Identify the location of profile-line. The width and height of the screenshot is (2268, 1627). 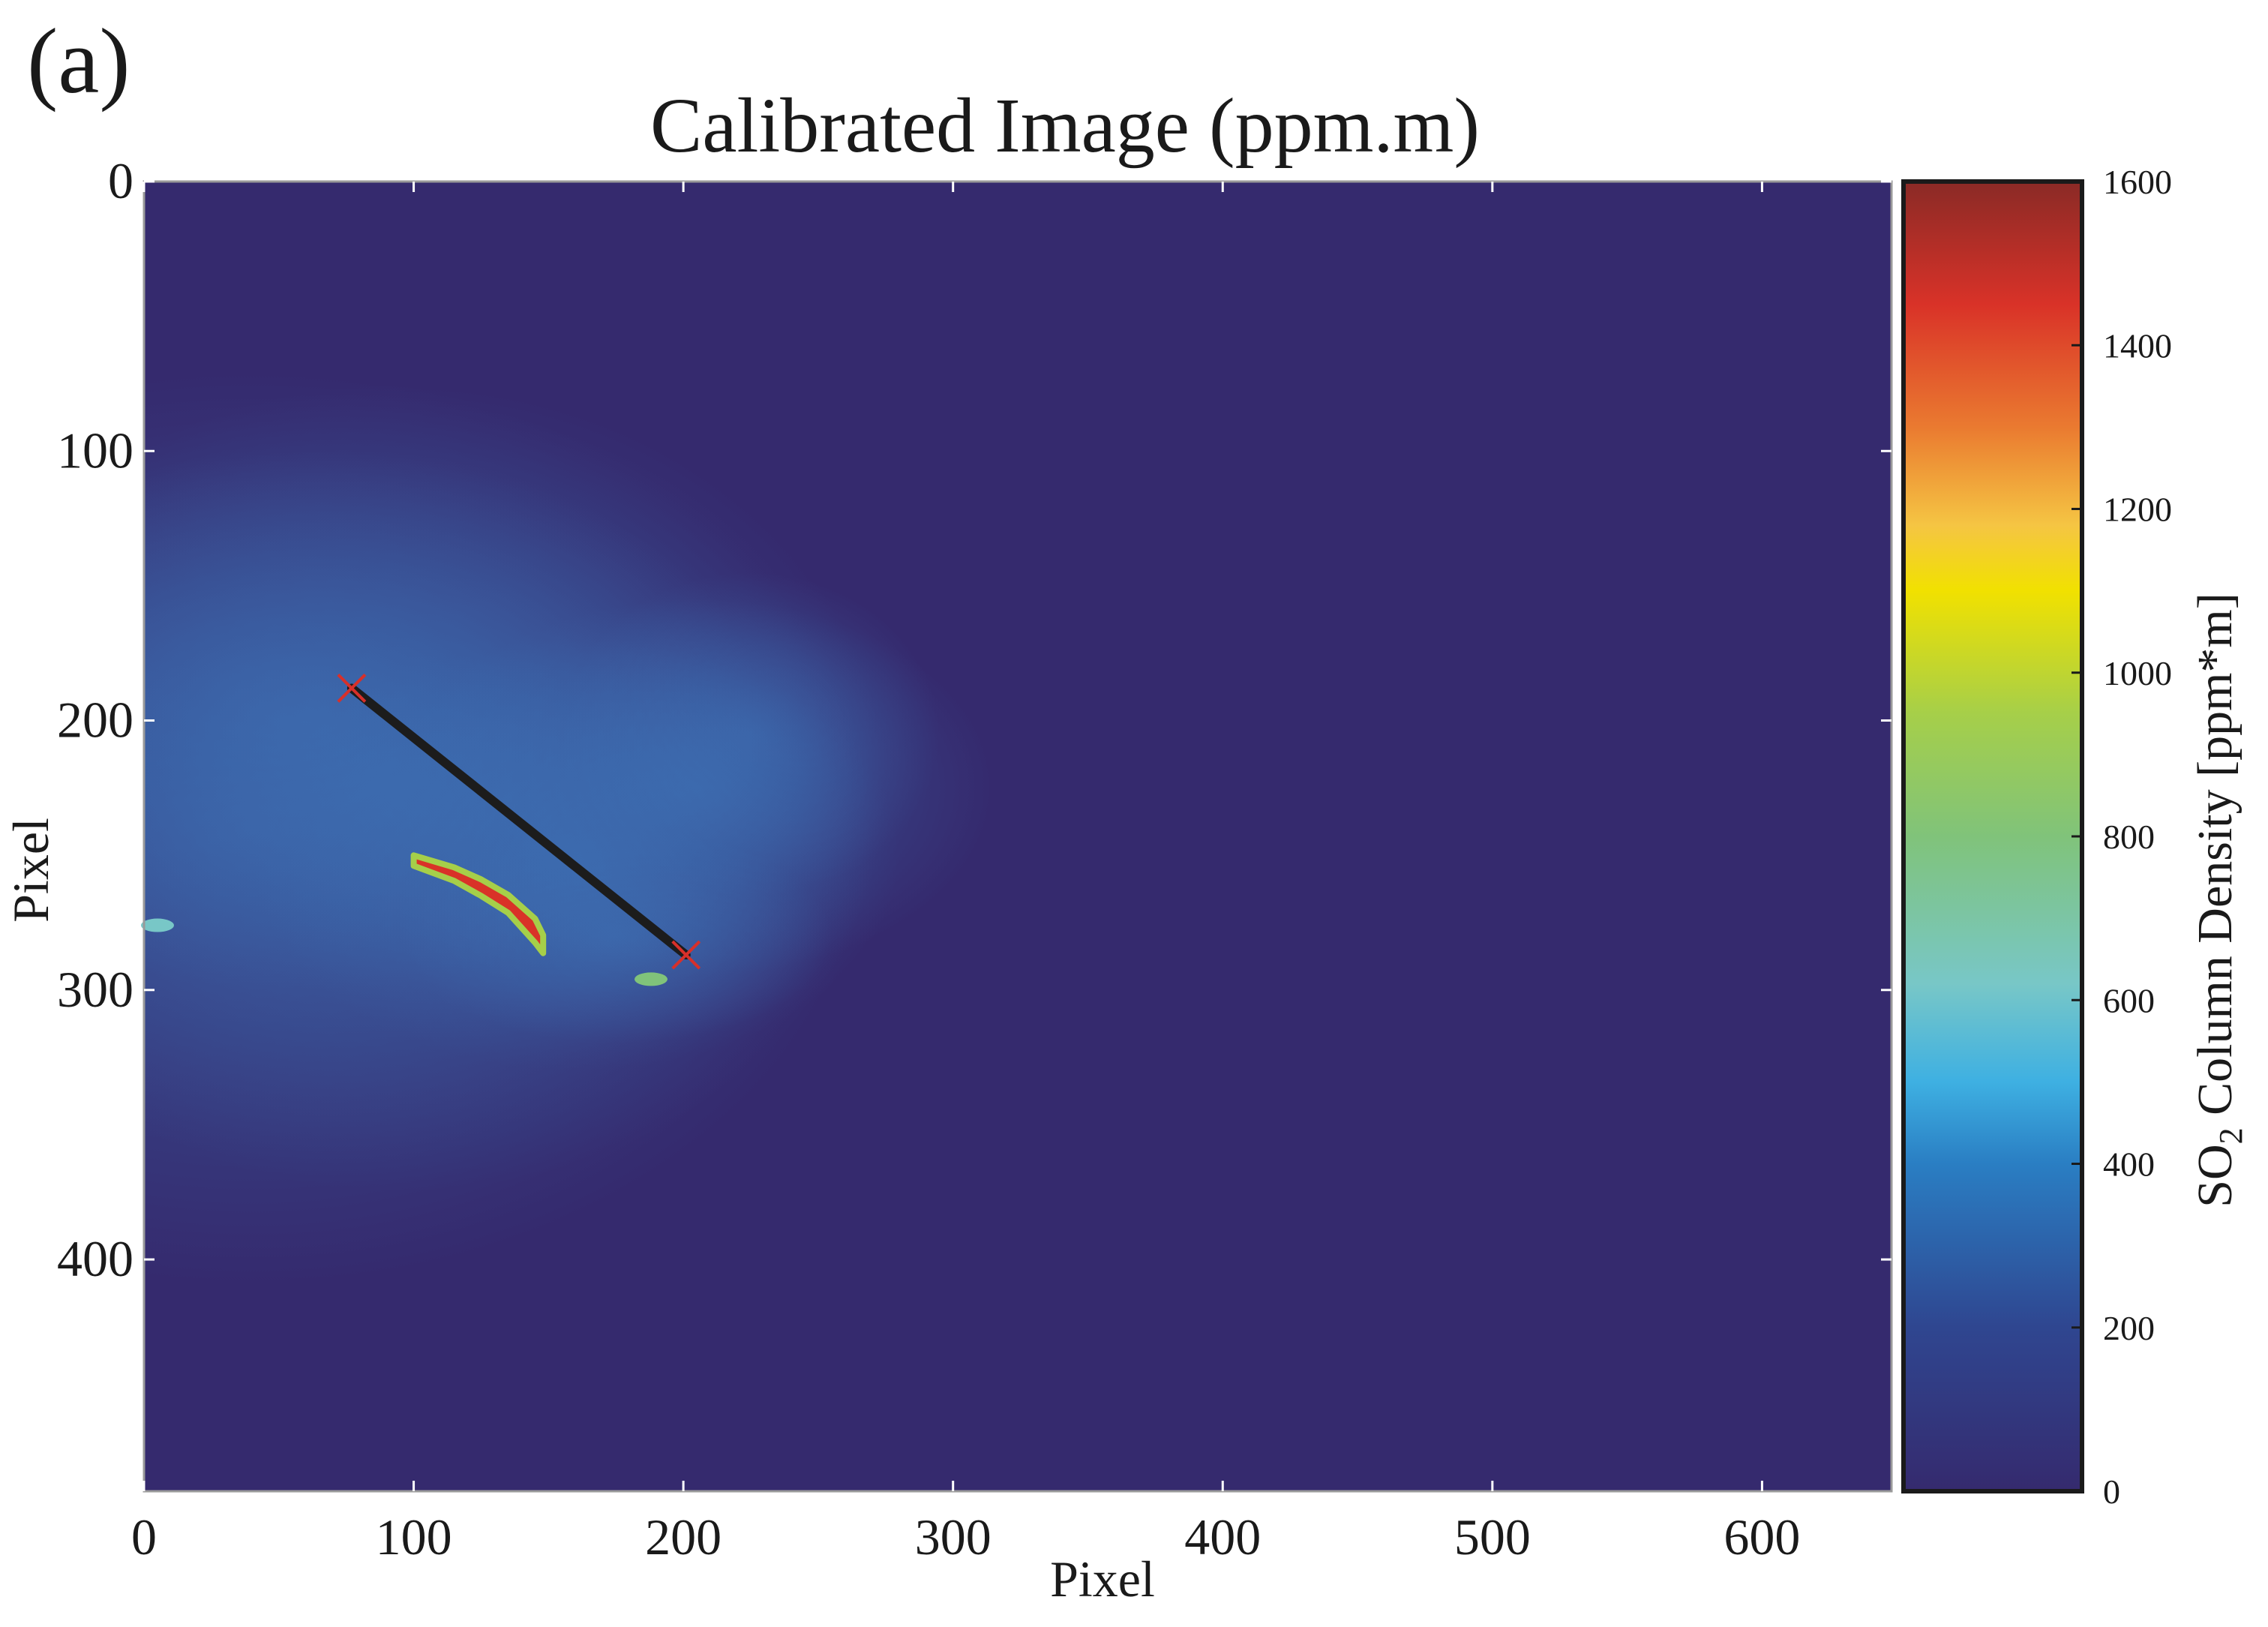
(519, 821).